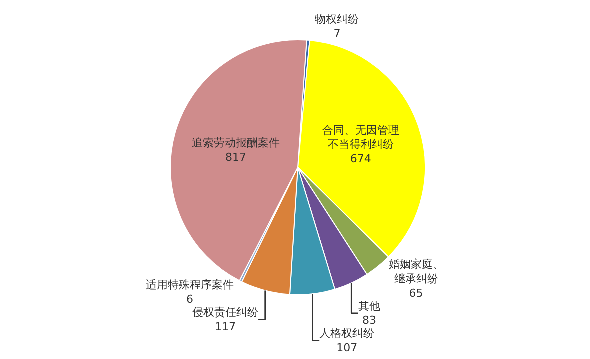  I want to click on data-label: 6, so click(190, 299).